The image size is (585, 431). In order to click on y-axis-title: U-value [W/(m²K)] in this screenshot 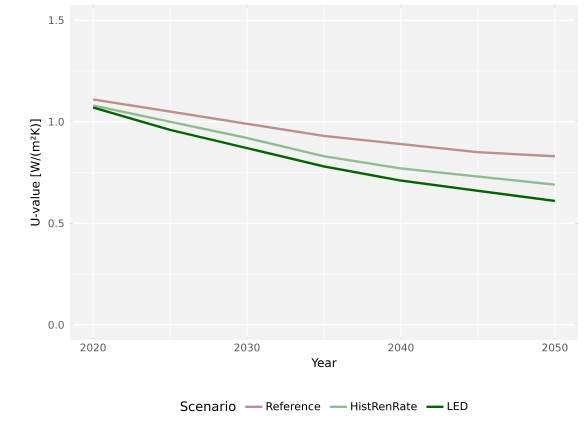, I will do `click(36, 173)`.